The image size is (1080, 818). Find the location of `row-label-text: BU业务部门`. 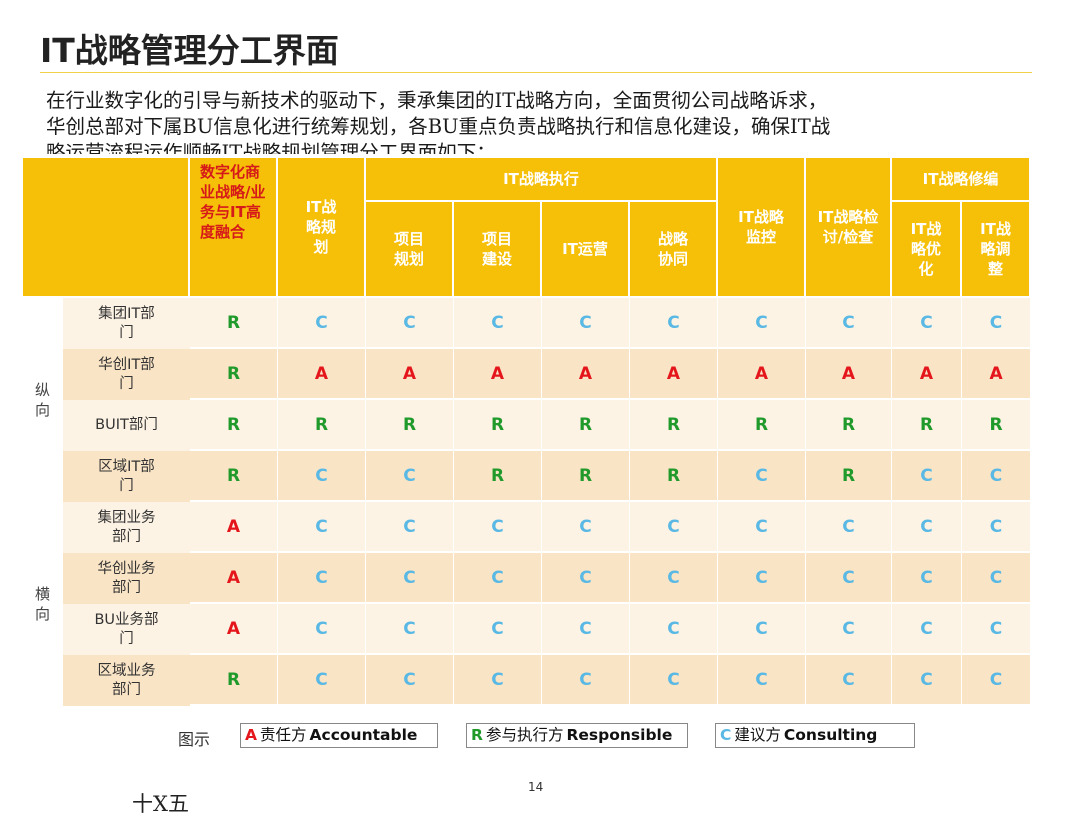

row-label-text: BU业务部门 is located at coordinates (126, 629).